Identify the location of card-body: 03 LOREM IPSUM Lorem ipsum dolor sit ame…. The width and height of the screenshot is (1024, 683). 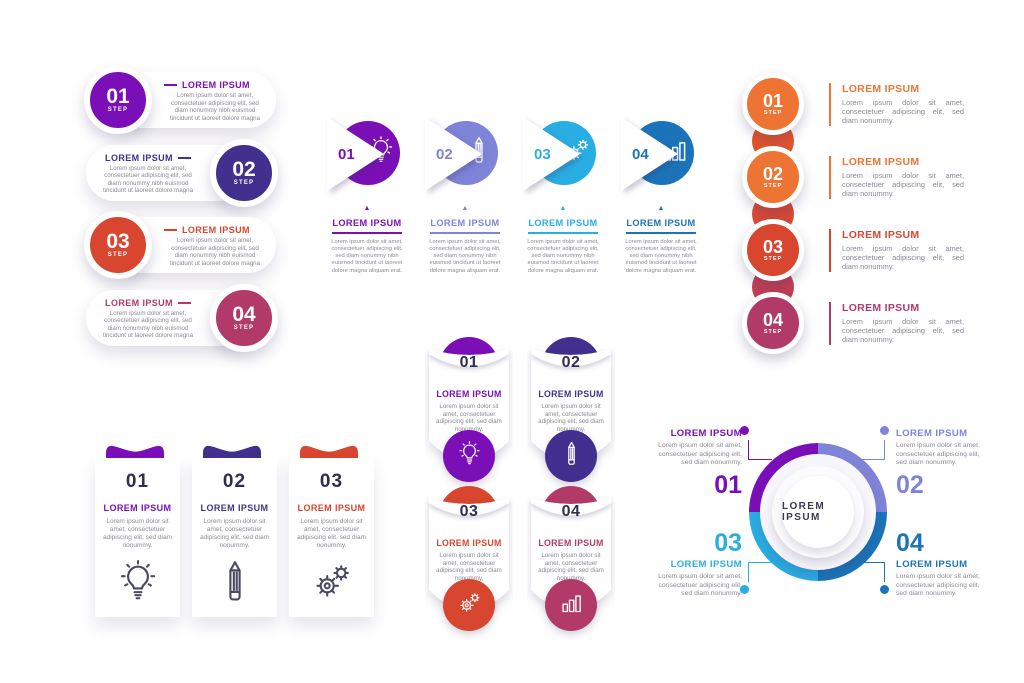
(331, 537).